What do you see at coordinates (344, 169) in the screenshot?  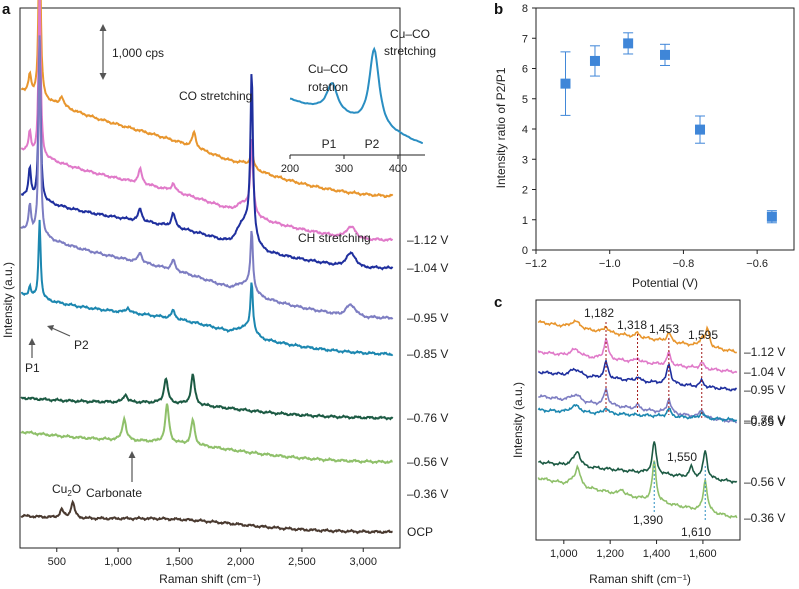 I see `inset-x-tick-label: 300` at bounding box center [344, 169].